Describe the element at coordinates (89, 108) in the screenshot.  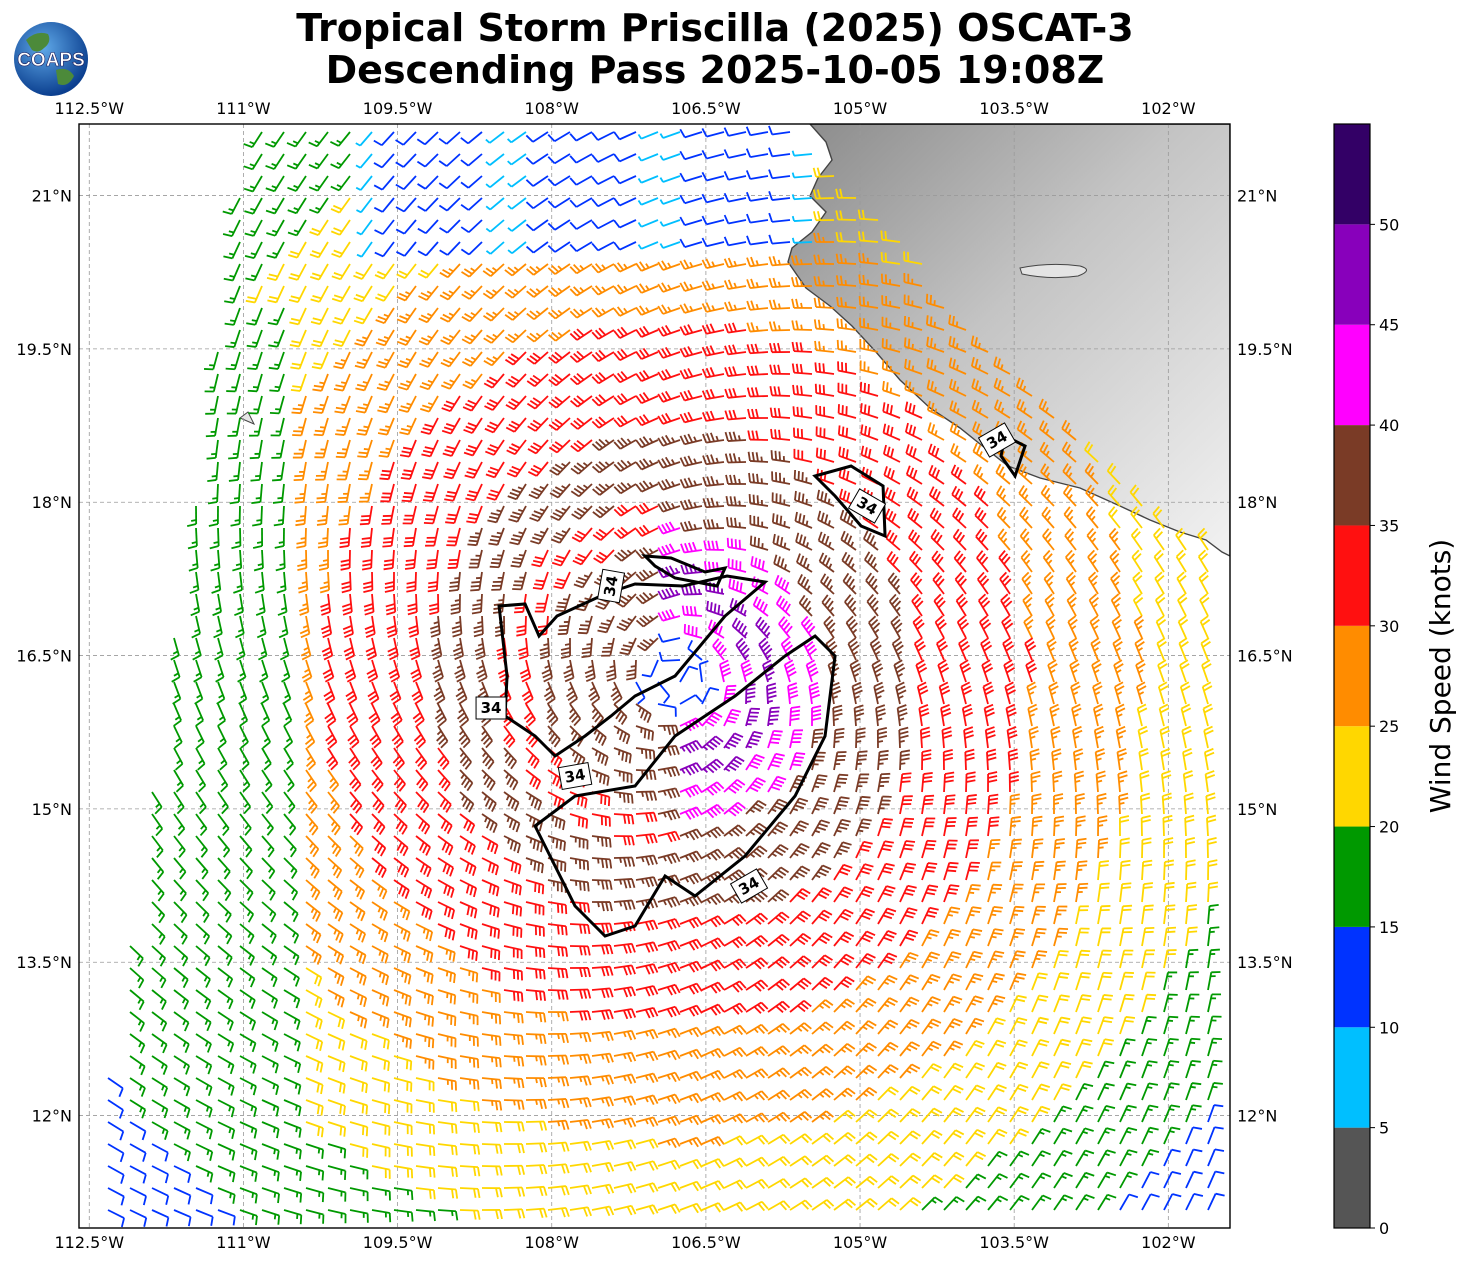
I see `lon-tick-label-top: 112.5°W` at that location.